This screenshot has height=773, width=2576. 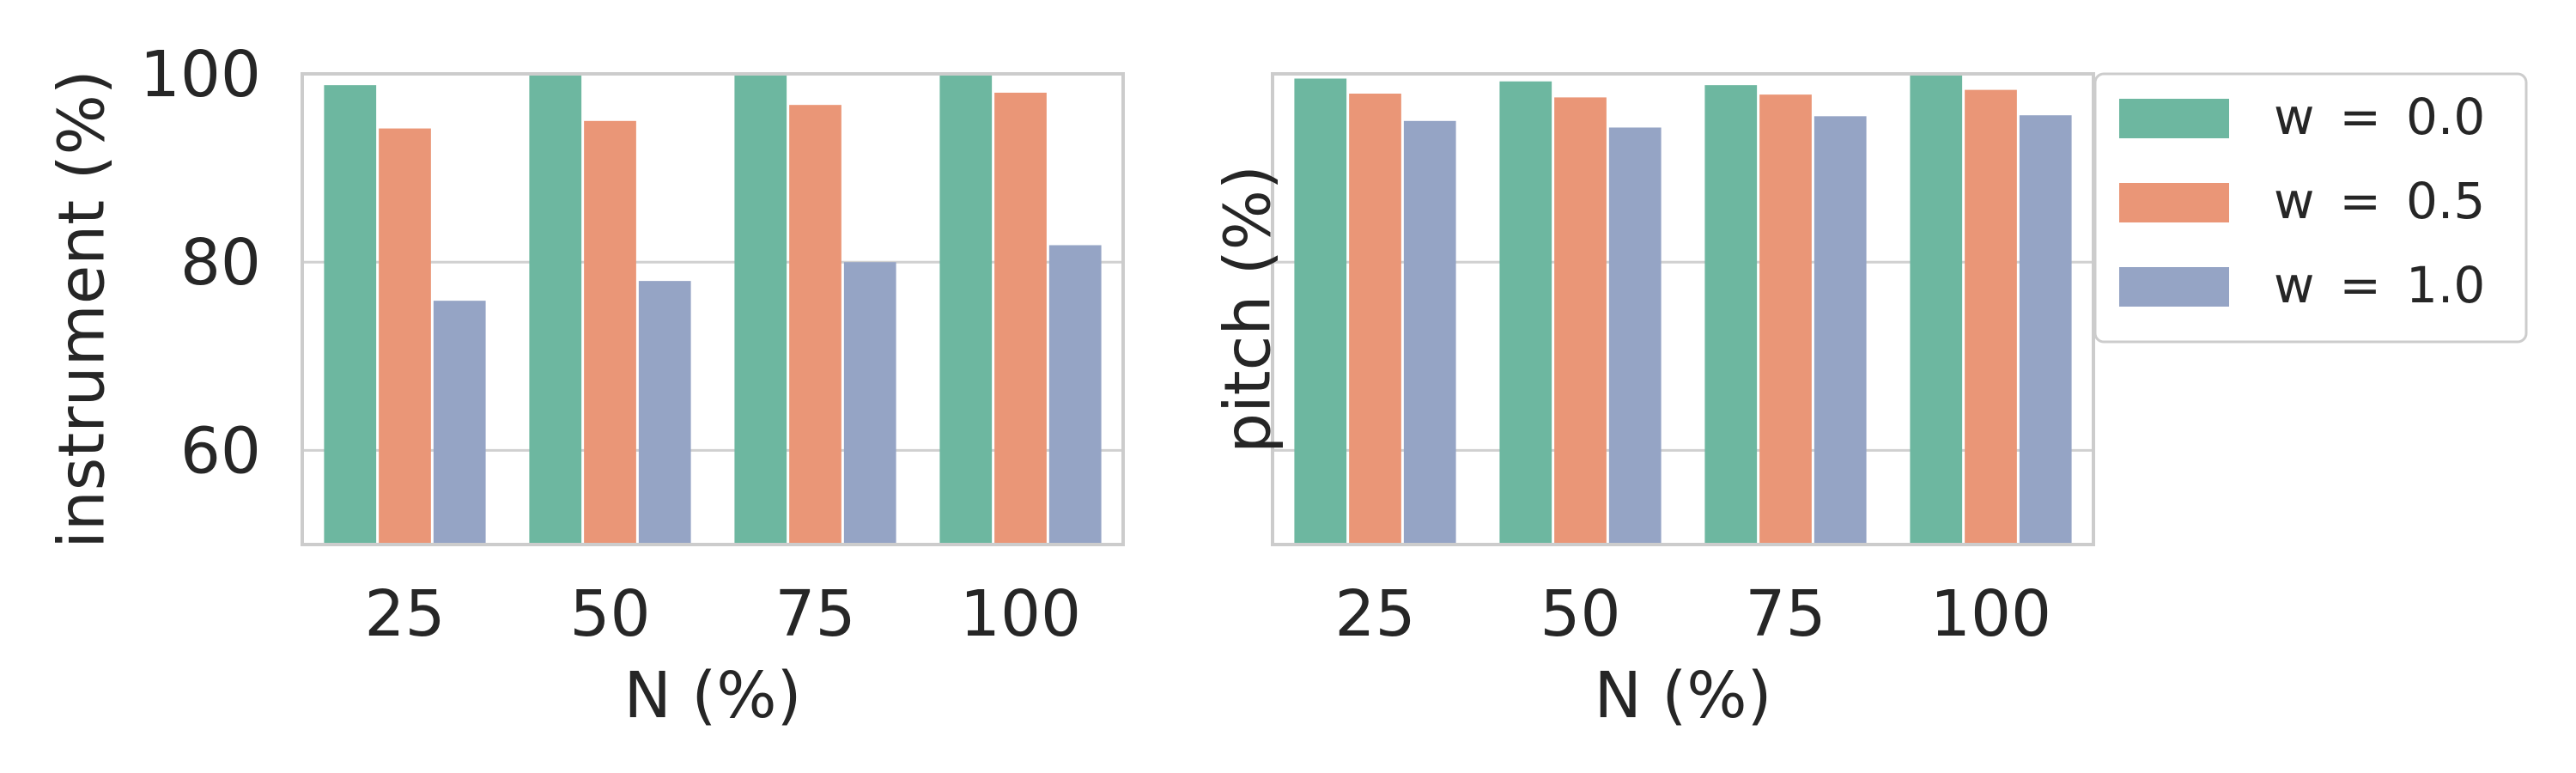 What do you see at coordinates (1248, 309) in the screenshot?
I see `y-axis-label: pitch (%)` at bounding box center [1248, 309].